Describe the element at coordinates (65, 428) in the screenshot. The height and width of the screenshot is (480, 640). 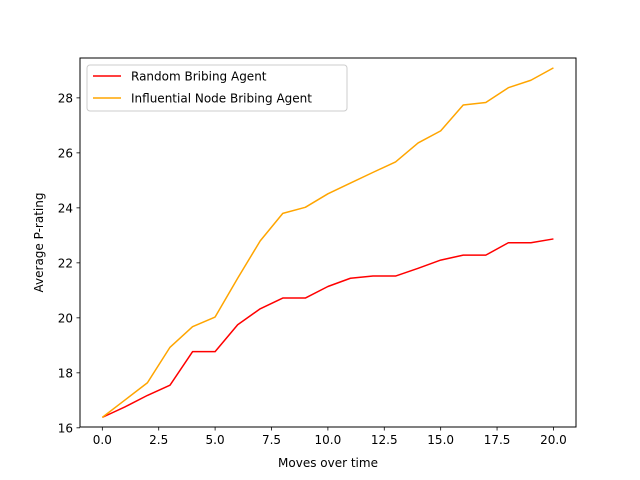
I see `y-tick-label: 16` at that location.